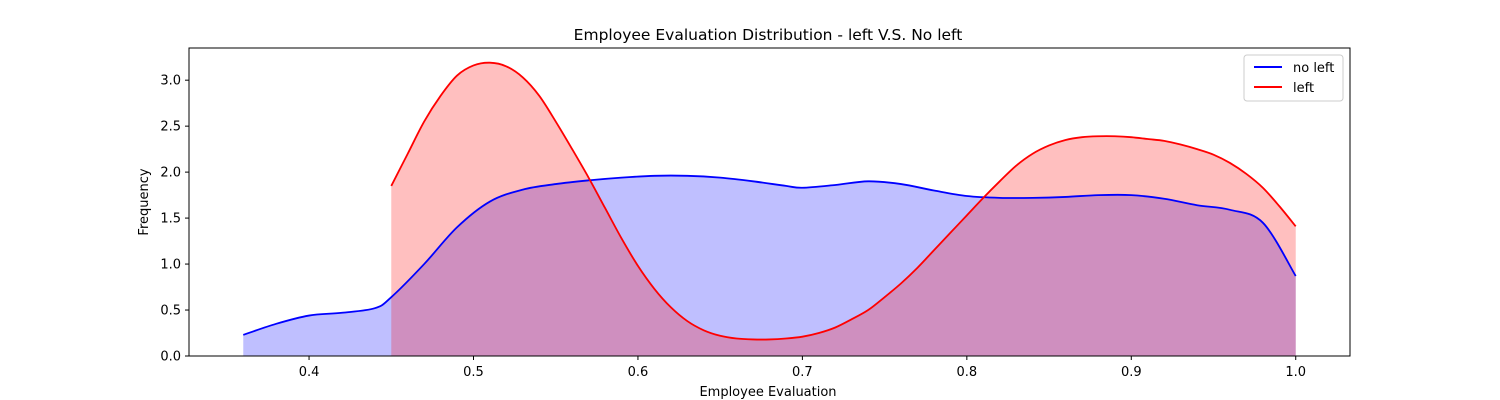 Image resolution: width=1500 pixels, height=400 pixels. I want to click on x-tick-label: 0.6, so click(638, 372).